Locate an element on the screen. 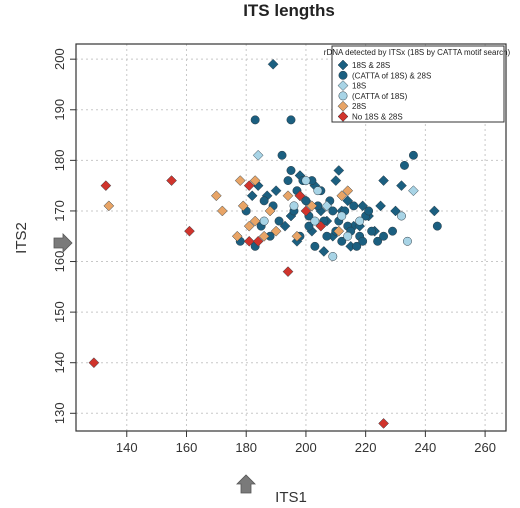 The image size is (520, 508). y-tick-label: 170 is located at coordinates (59, 211).